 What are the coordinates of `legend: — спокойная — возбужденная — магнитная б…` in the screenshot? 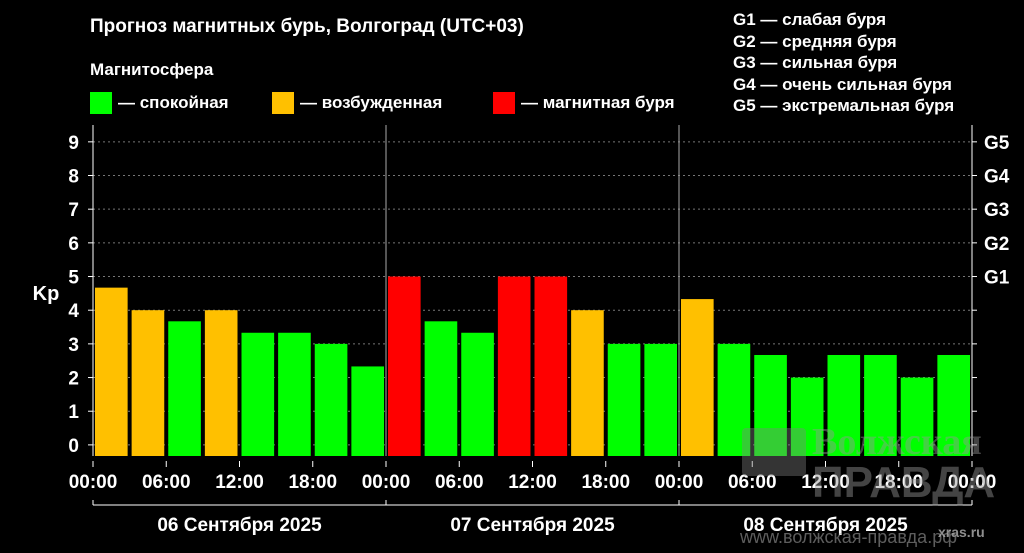 It's located at (400, 104).